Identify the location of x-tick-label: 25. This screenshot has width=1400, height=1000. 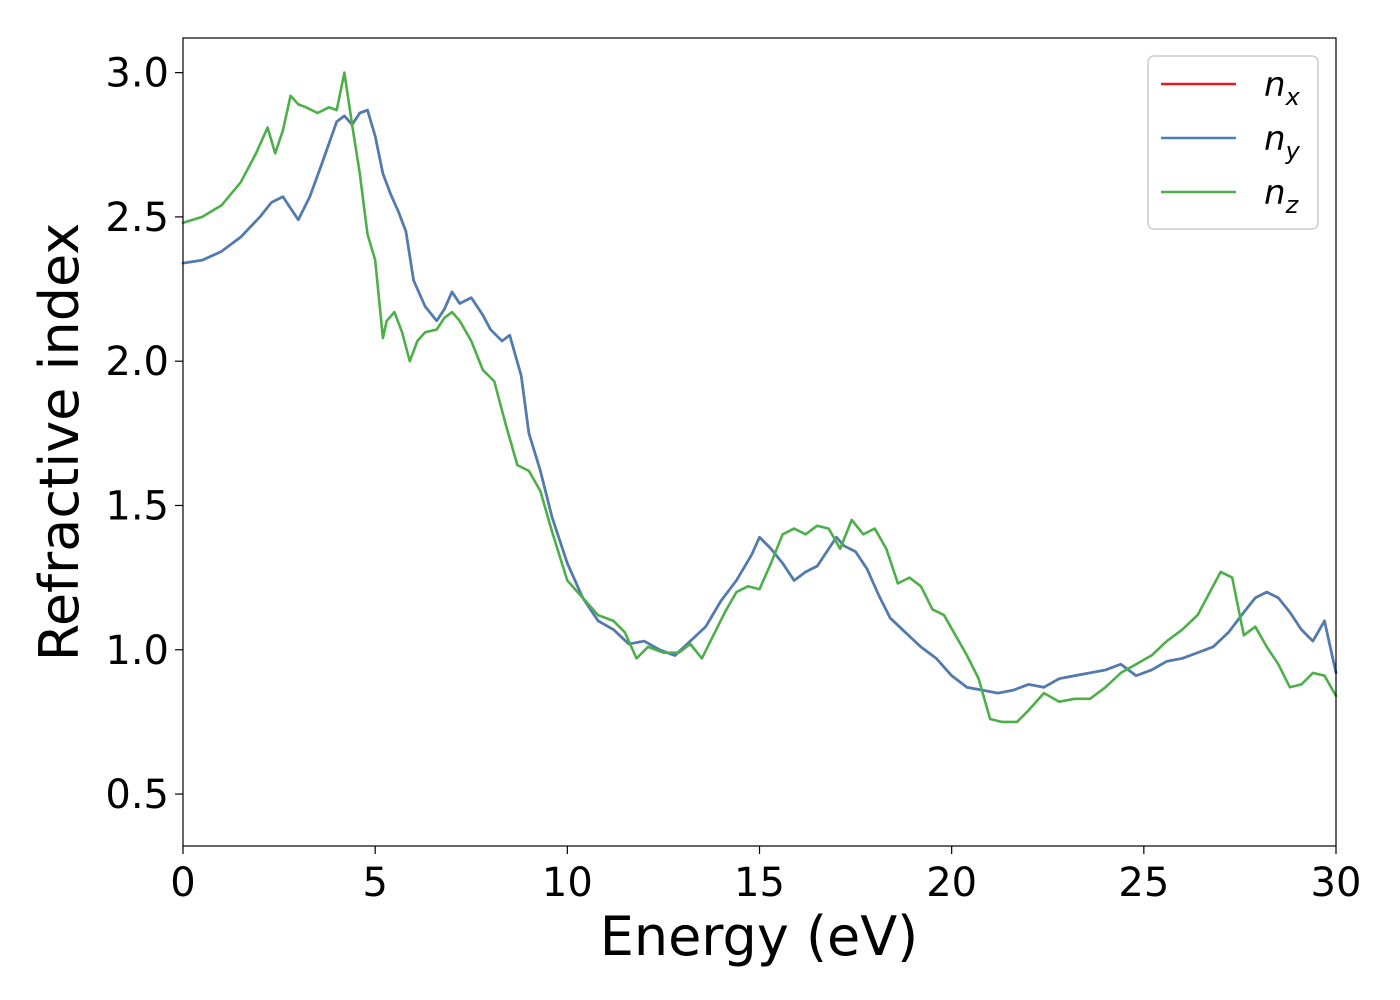
(1143, 883).